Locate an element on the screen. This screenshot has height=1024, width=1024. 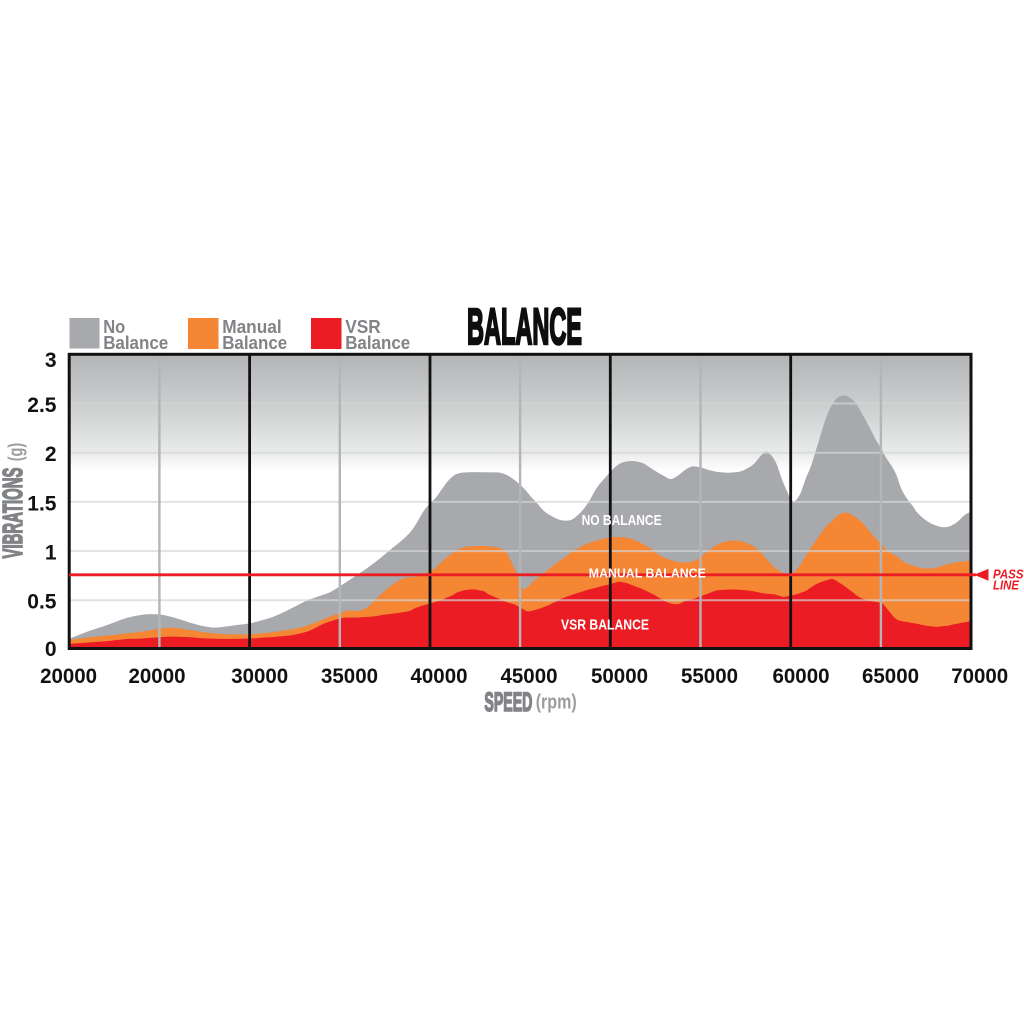
svg-text: MANUAL BALANCE is located at coordinates (647, 573).